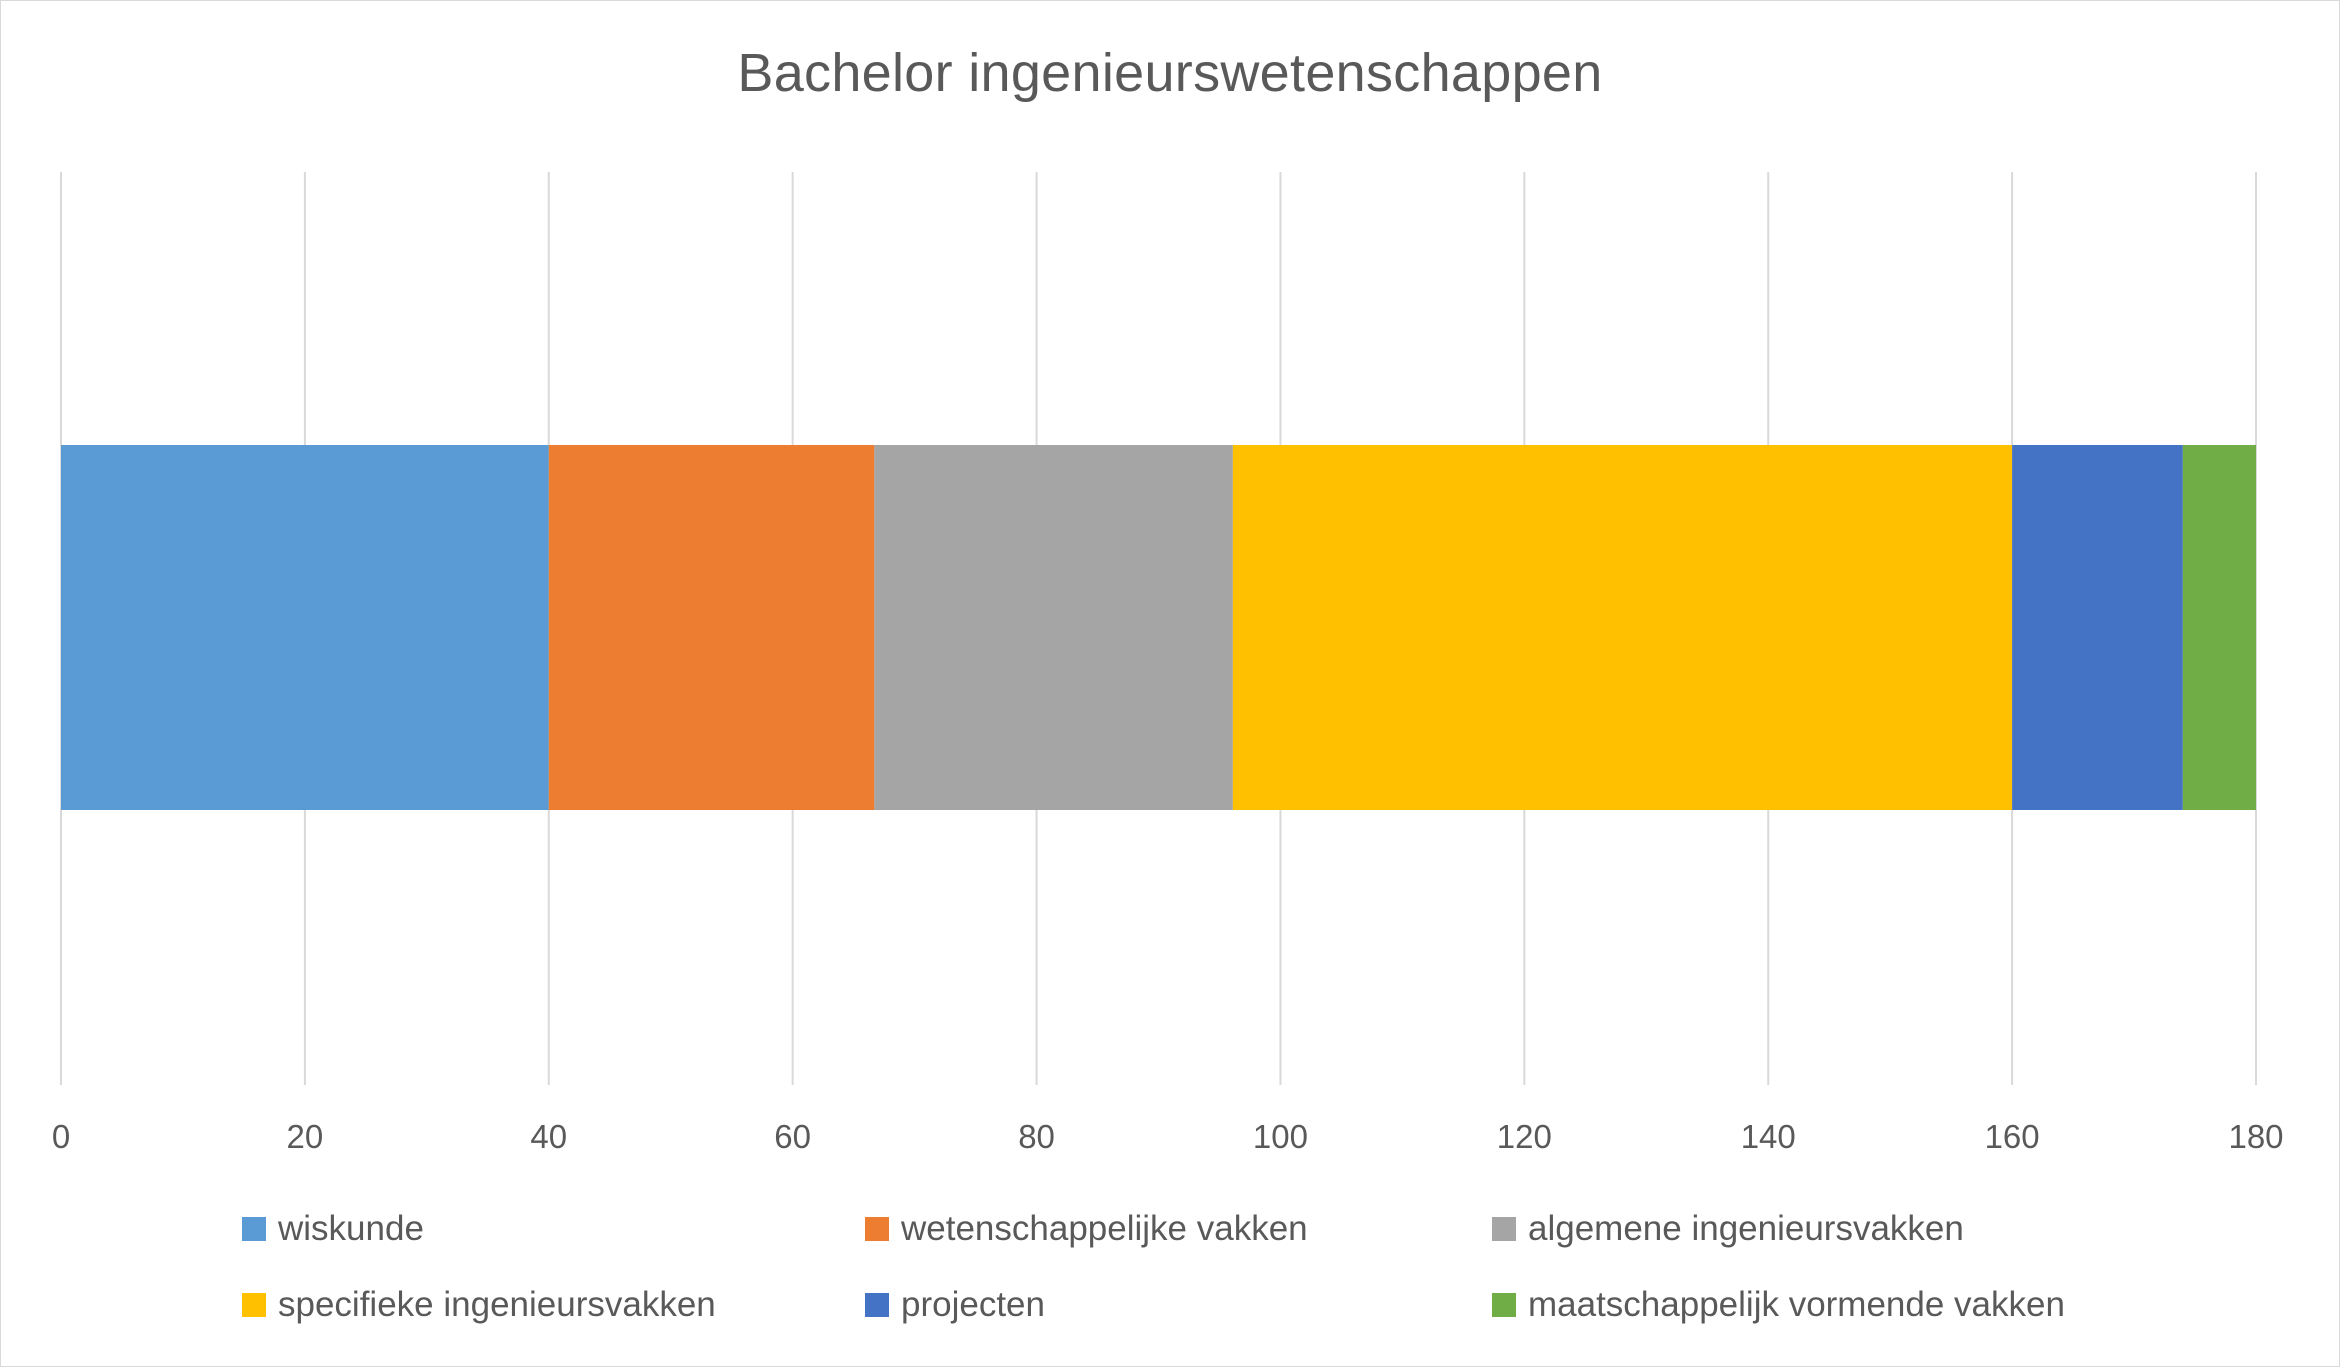  Describe the element at coordinates (973, 1304) in the screenshot. I see `legend-label: projecten` at that location.